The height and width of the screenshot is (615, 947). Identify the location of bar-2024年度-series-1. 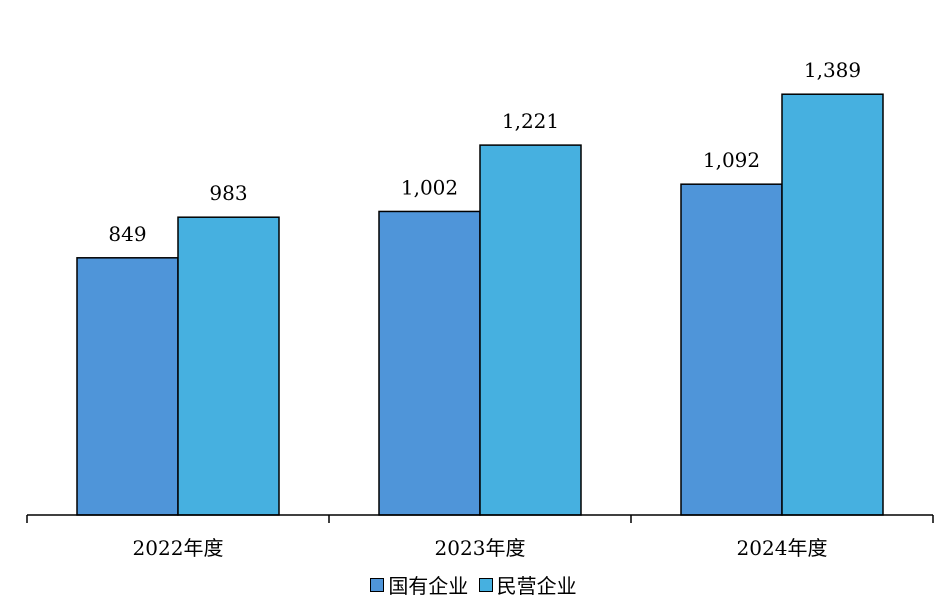
(731, 349).